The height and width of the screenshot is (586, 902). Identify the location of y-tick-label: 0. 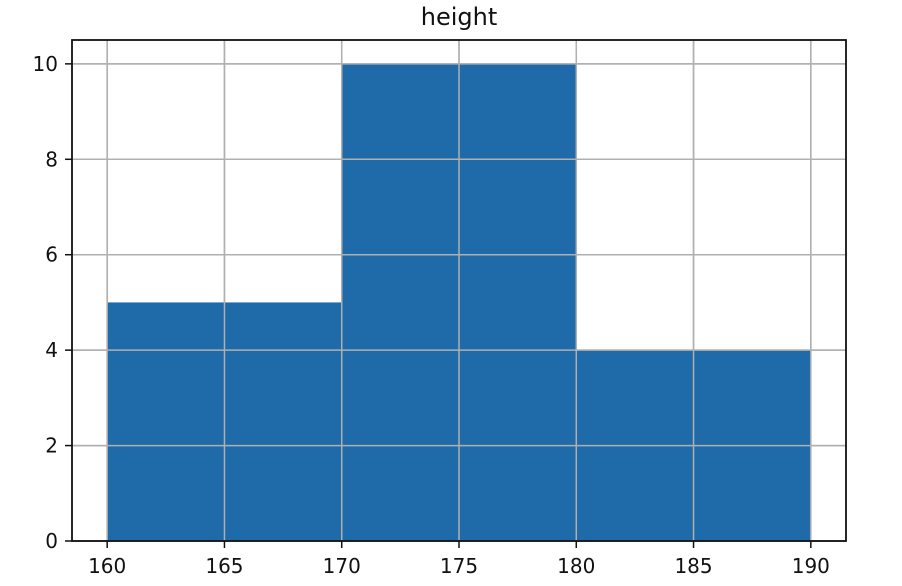
(51, 541).